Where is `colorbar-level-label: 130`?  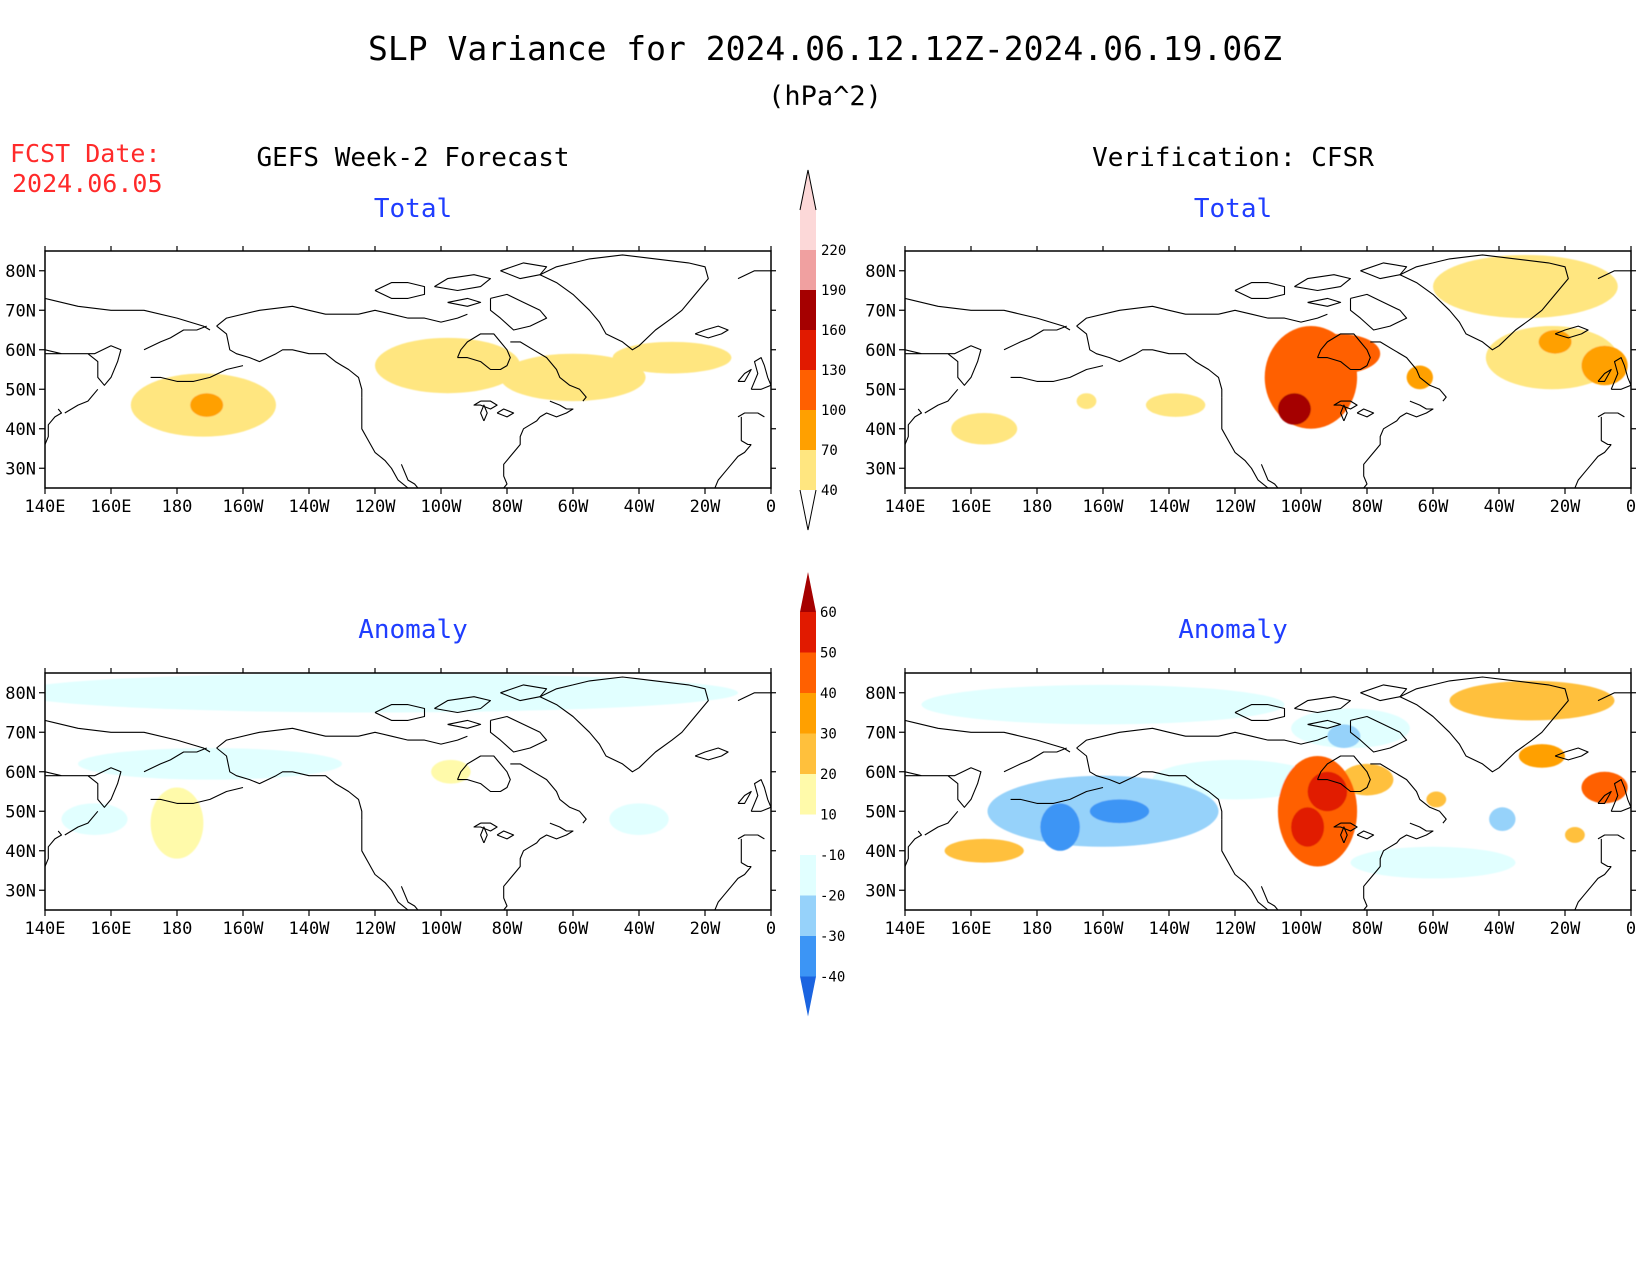 colorbar-level-label: 130 is located at coordinates (833, 371).